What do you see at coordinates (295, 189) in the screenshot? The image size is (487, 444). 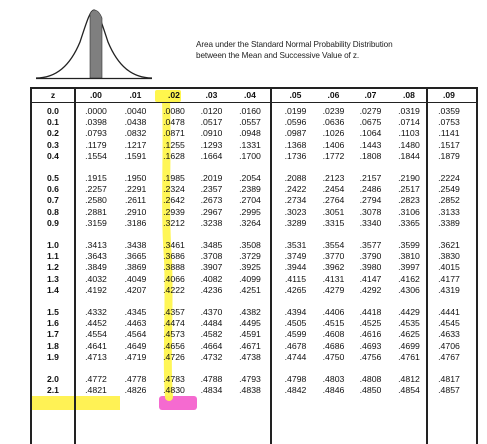 I see `probability-cell: .2422` at bounding box center [295, 189].